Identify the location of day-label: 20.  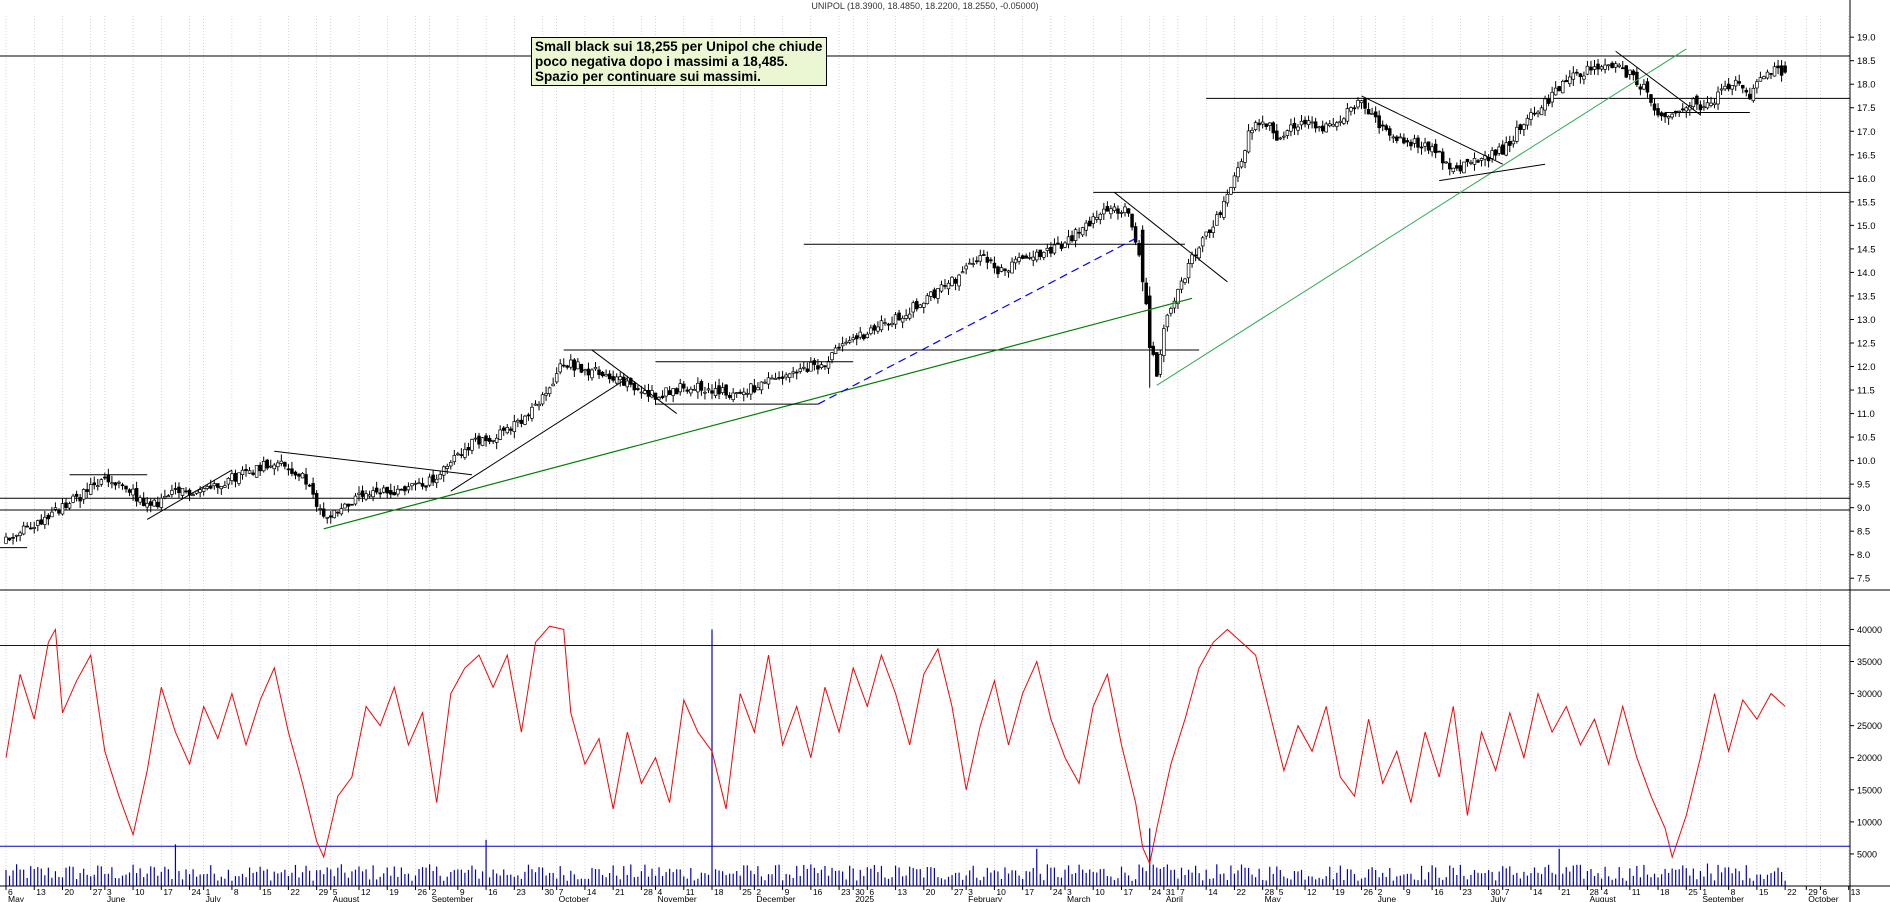
(931, 892).